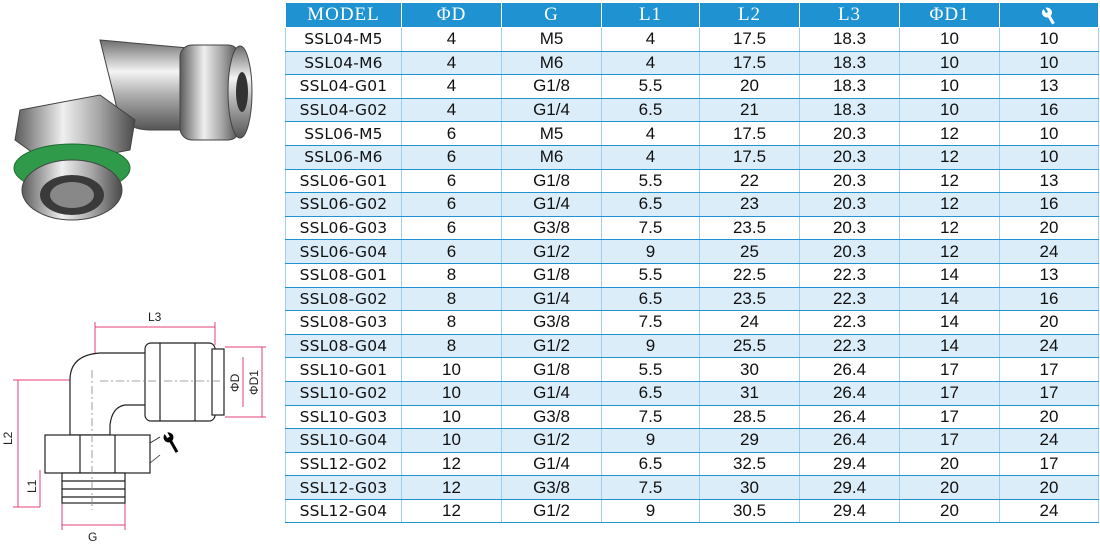 Image resolution: width=1100 pixels, height=556 pixels. What do you see at coordinates (692, 110) in the screenshot?
I see `table-row: SSL04-G02 4 G1/4 6.5 21 18.3 10 16` at bounding box center [692, 110].